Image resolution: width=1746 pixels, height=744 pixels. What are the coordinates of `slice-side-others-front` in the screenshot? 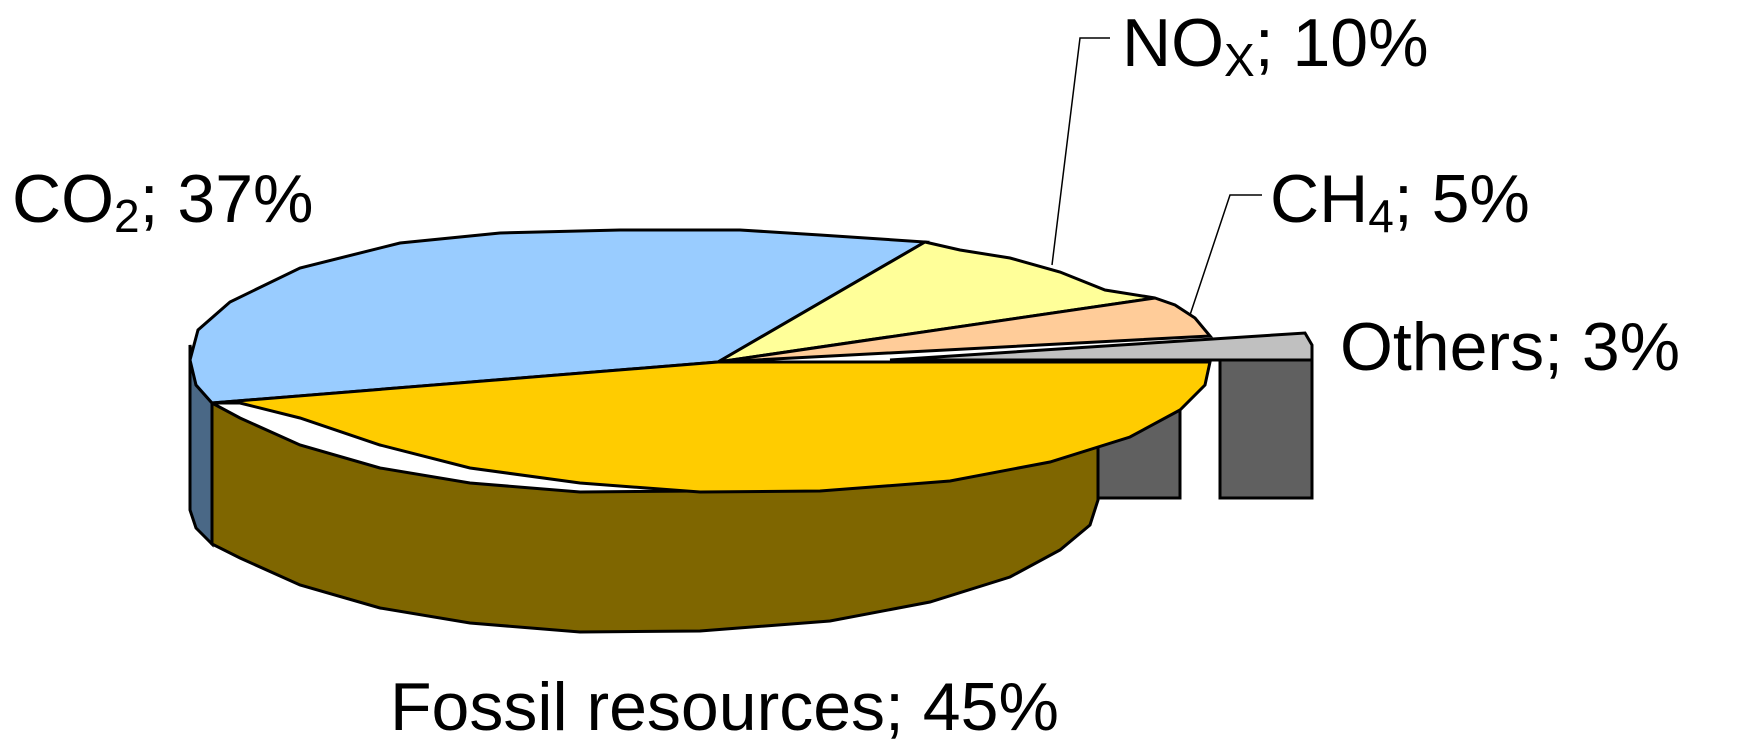 It's located at (1266, 429).